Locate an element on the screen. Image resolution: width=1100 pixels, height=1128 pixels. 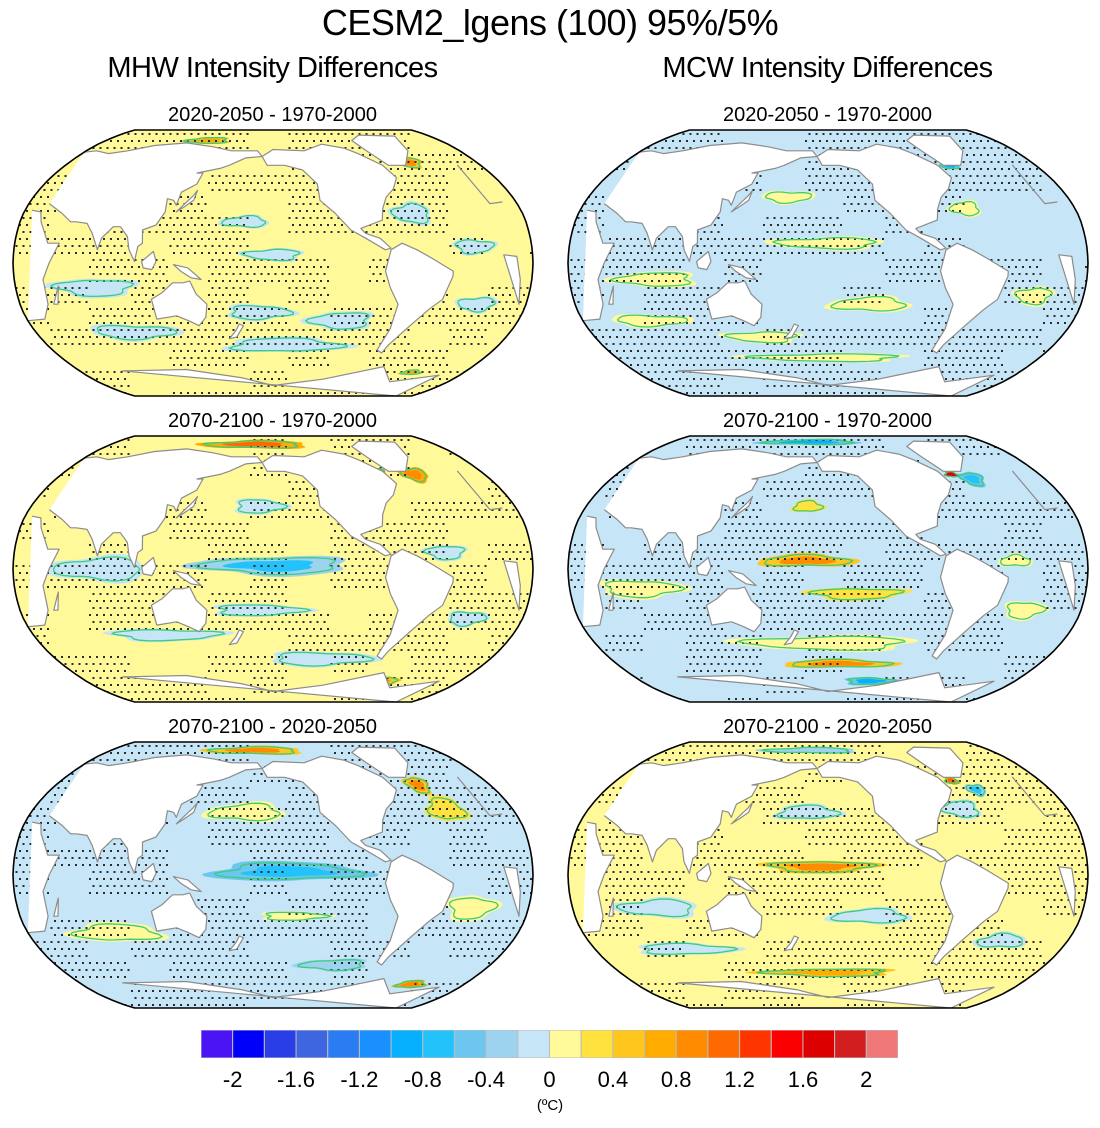
colorbar-tick-label: -2 is located at coordinates (232, 1079).